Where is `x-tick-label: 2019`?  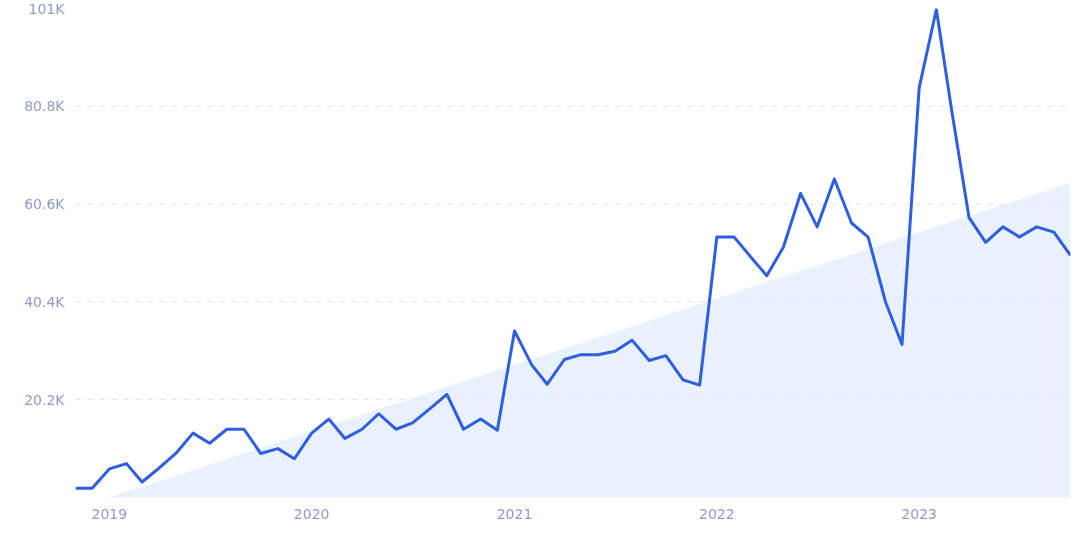 x-tick-label: 2019 is located at coordinates (109, 513).